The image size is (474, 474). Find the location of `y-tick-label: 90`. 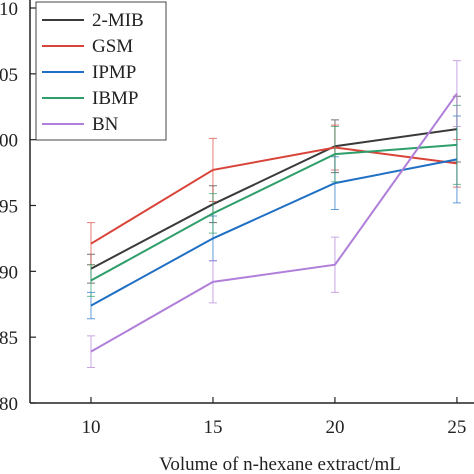

y-tick-label: 90 is located at coordinates (9, 272).